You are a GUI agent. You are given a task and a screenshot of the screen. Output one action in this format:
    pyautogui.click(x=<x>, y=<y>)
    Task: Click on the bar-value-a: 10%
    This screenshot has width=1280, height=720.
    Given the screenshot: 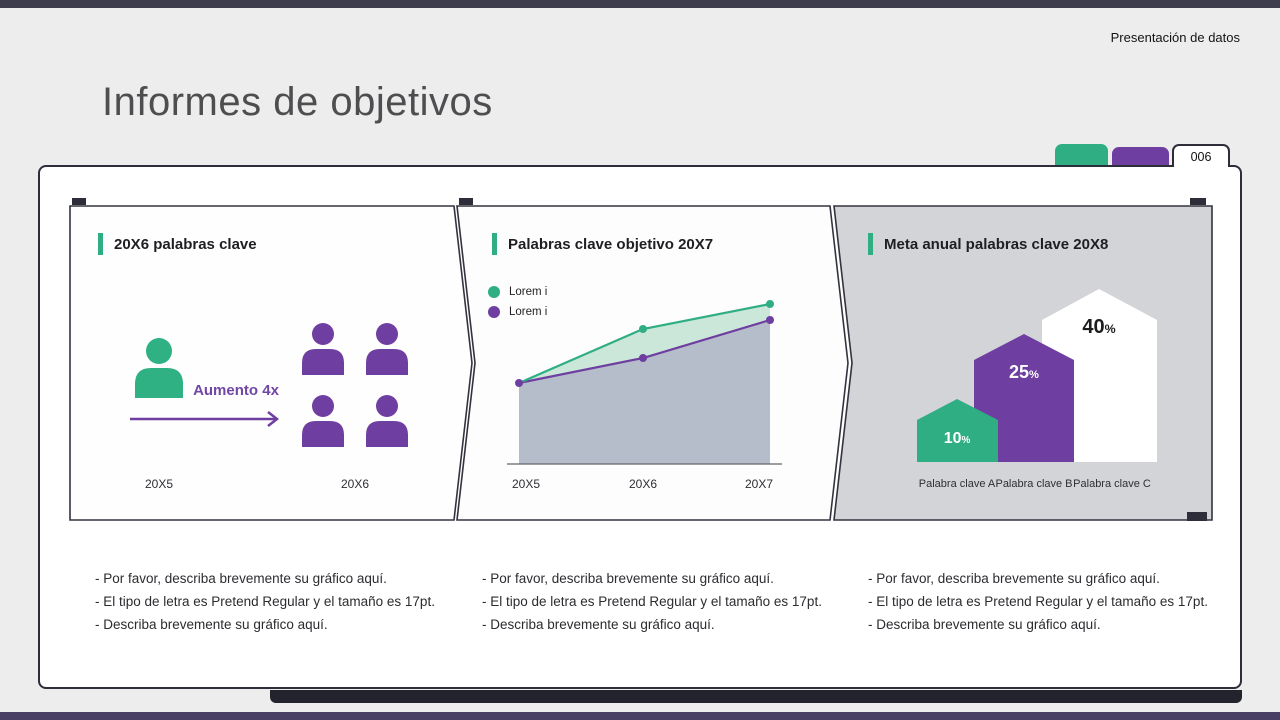 What is the action you would take?
    pyautogui.click(x=957, y=439)
    